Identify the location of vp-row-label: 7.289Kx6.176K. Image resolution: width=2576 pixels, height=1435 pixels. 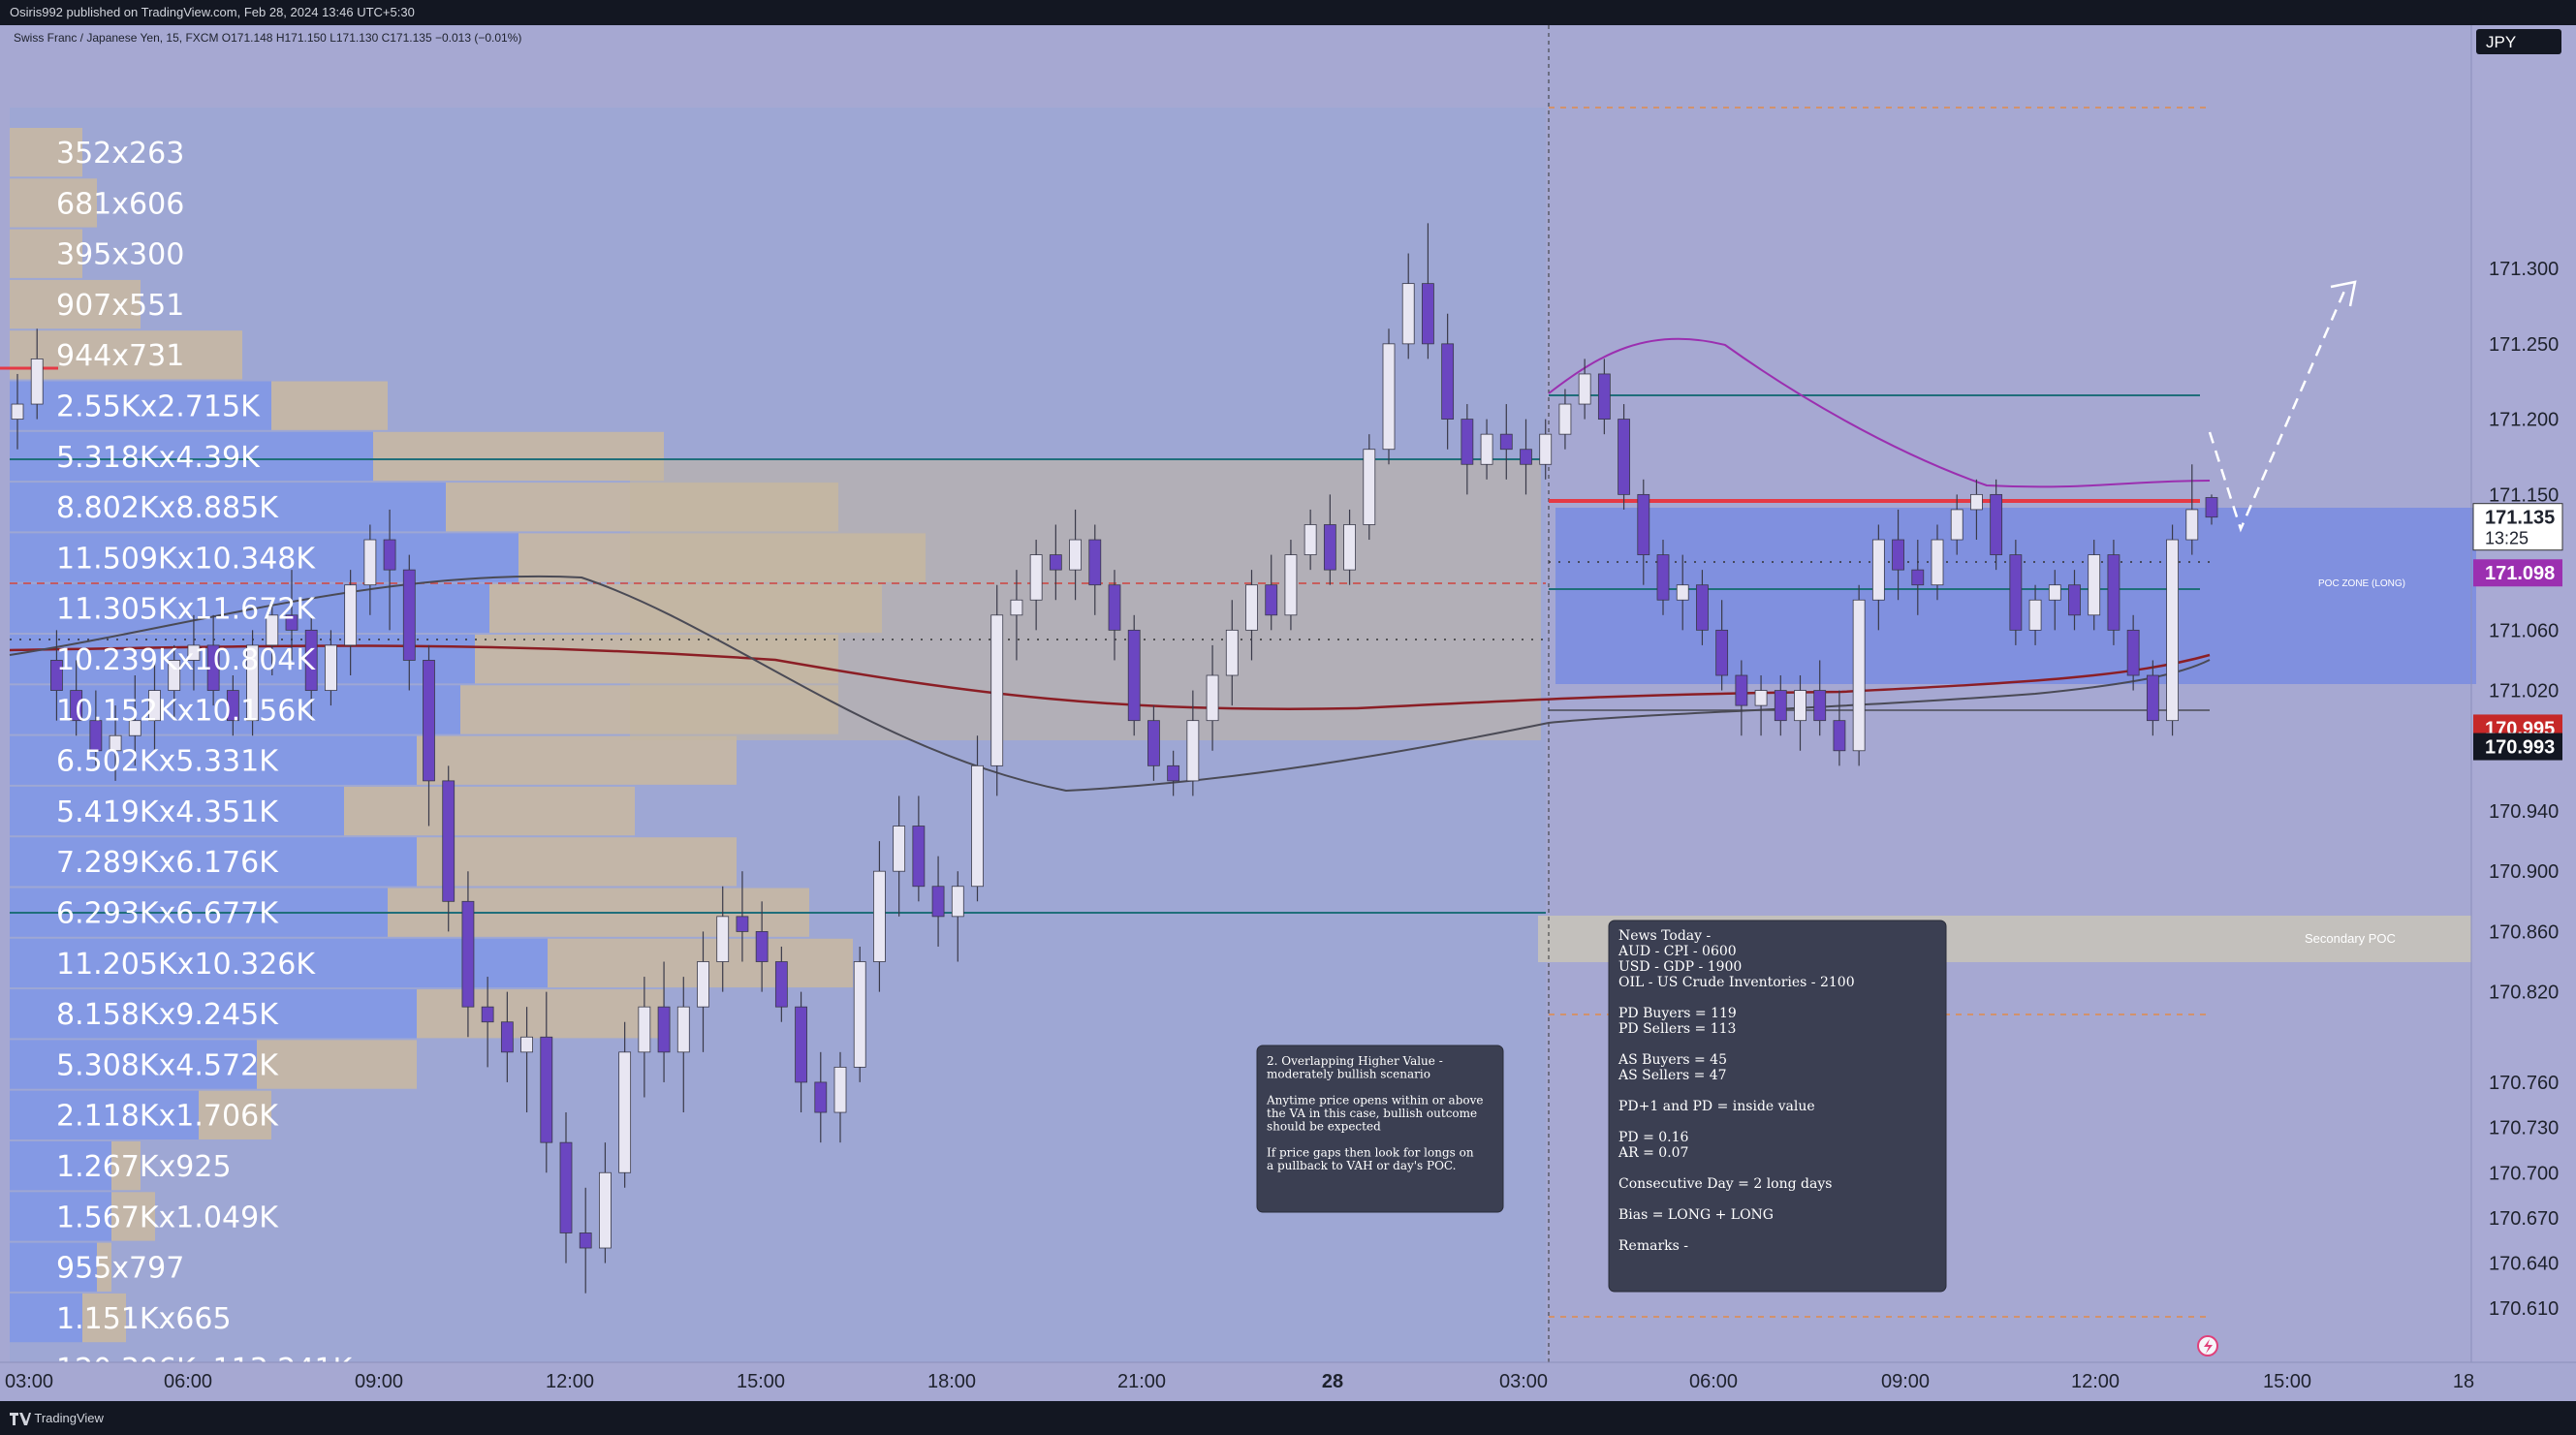
(167, 863).